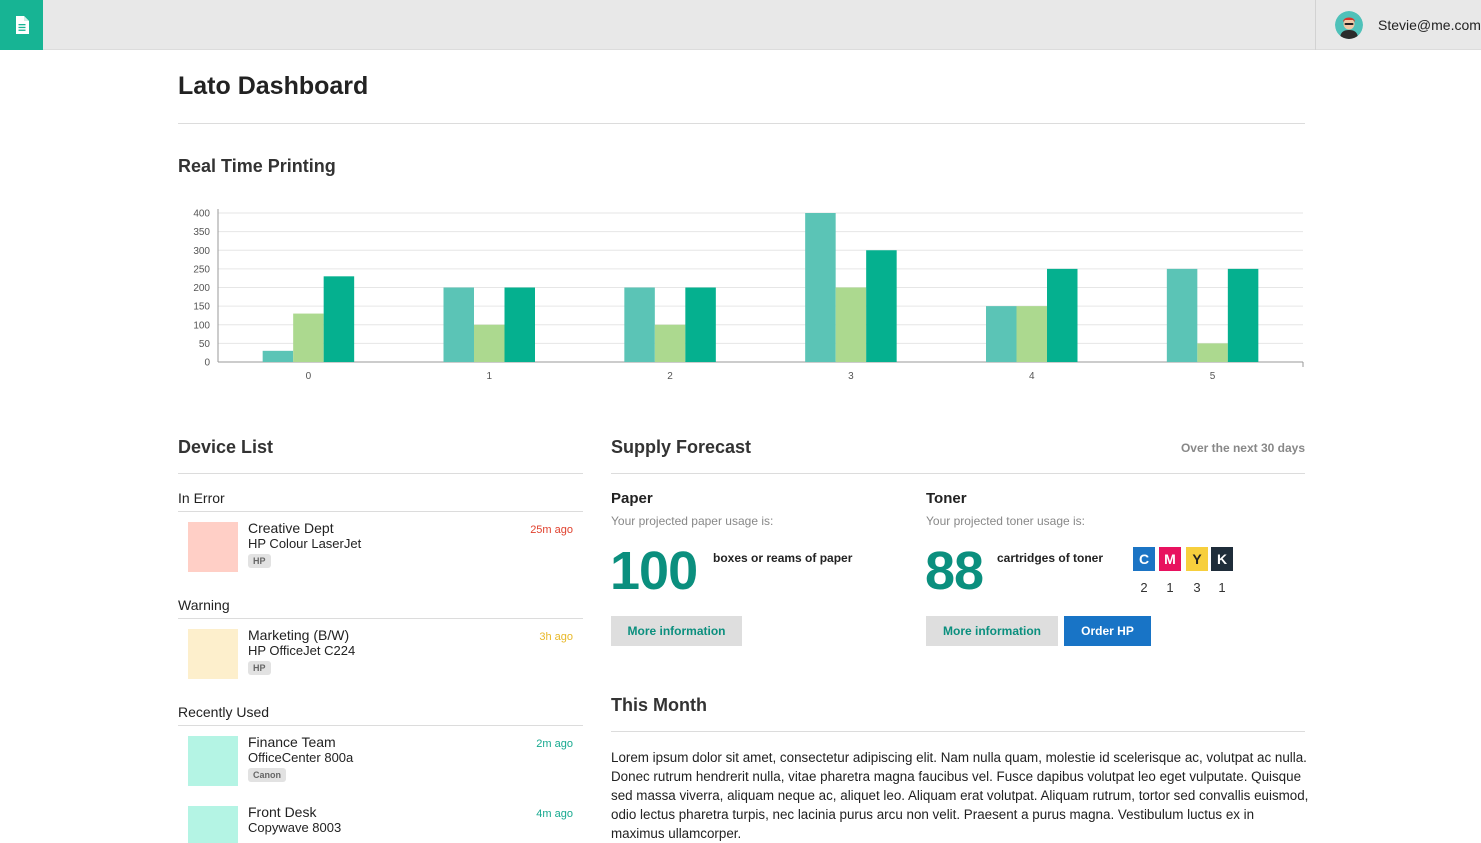 Image resolution: width=1481 pixels, height=843 pixels. Describe the element at coordinates (385, 821) in the screenshot. I see `device-card: Front Desk Copywave 8003 4m ago` at that location.